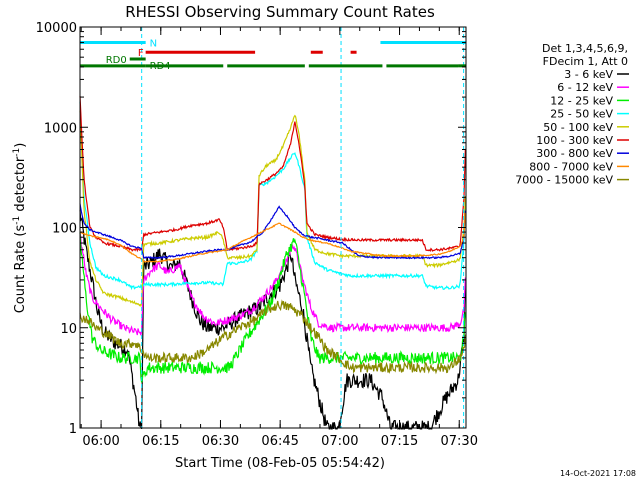 The height and width of the screenshot is (480, 640). What do you see at coordinates (68, 329) in the screenshot?
I see `y-tick-label: 10` at bounding box center [68, 329].